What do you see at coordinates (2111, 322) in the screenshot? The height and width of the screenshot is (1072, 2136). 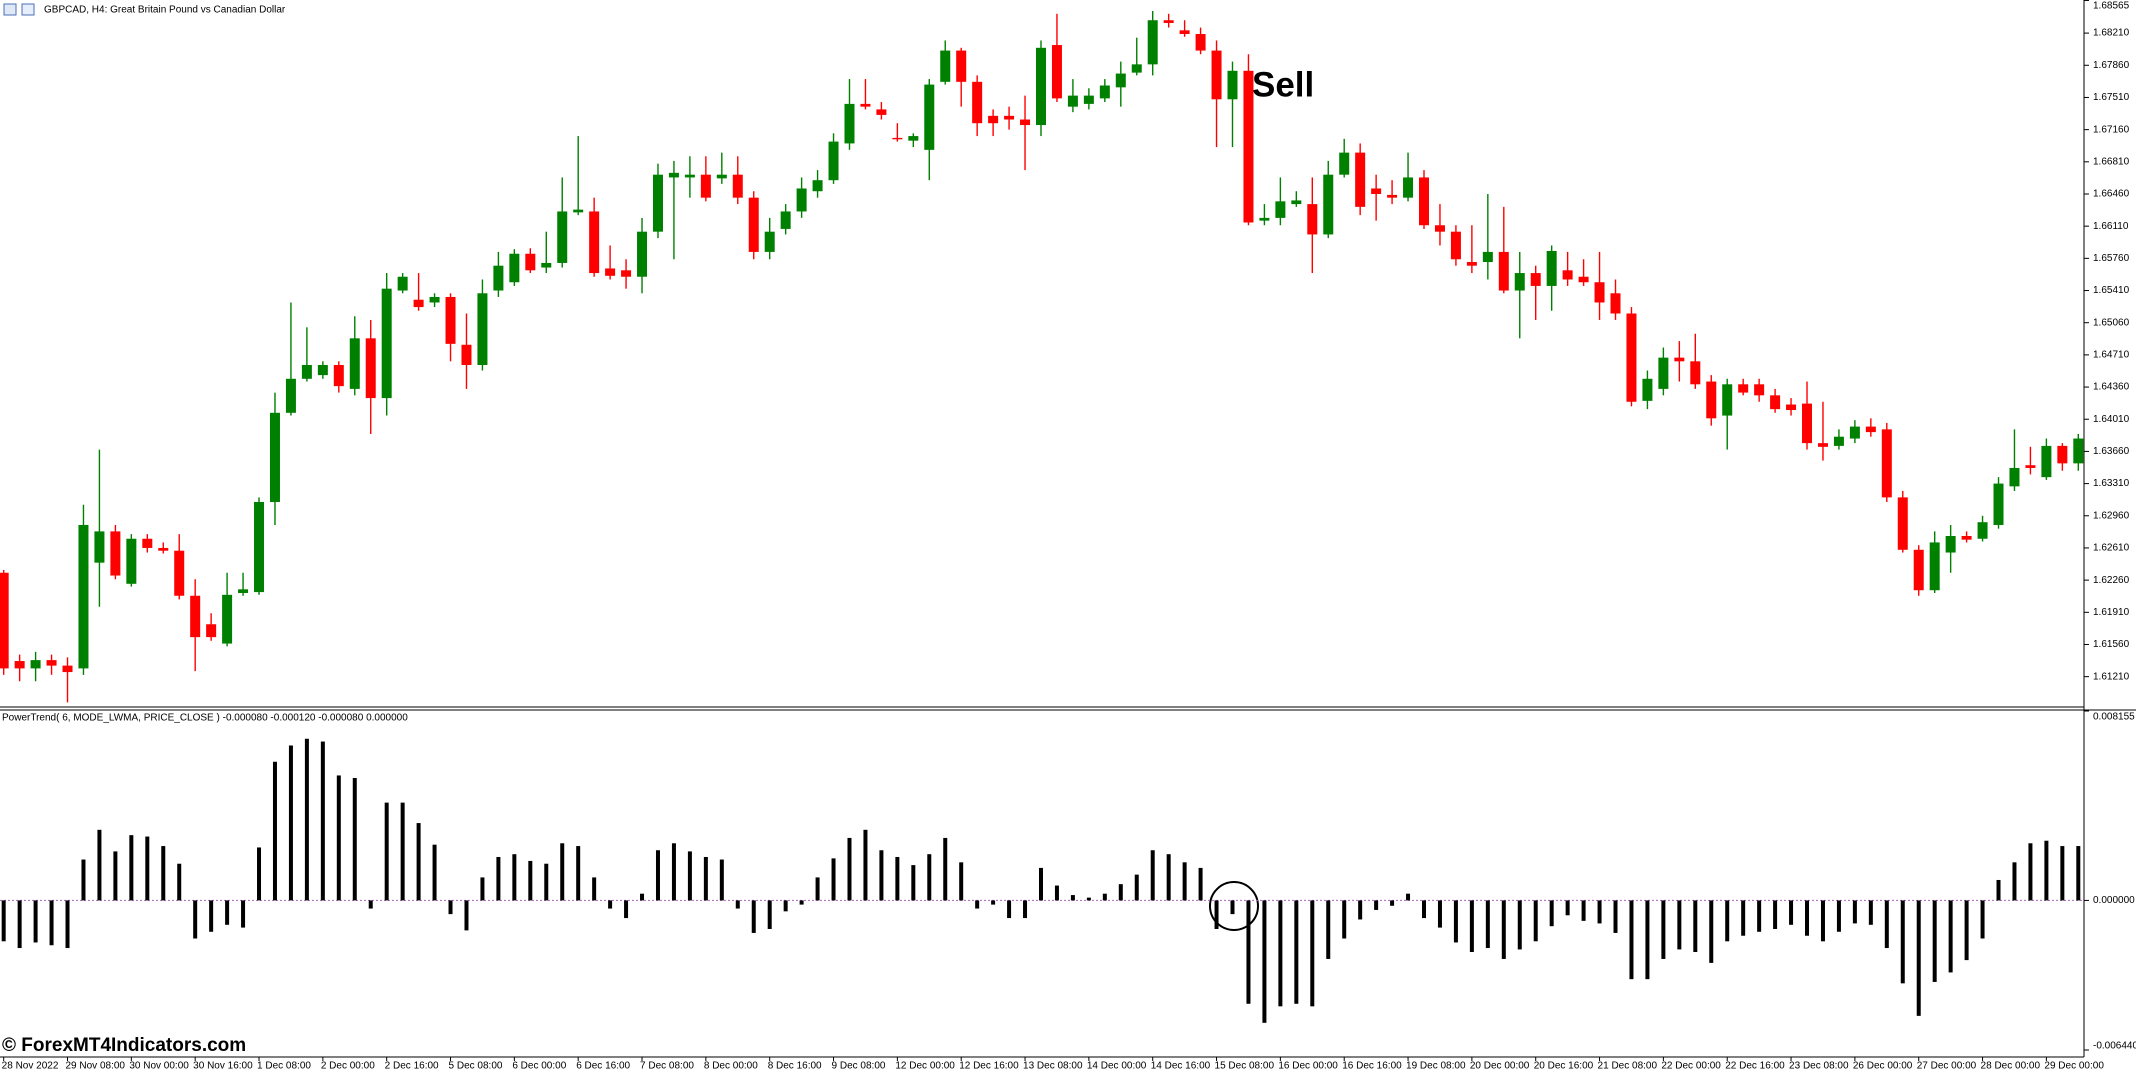 I see `y-tick-label: 1.65060` at bounding box center [2111, 322].